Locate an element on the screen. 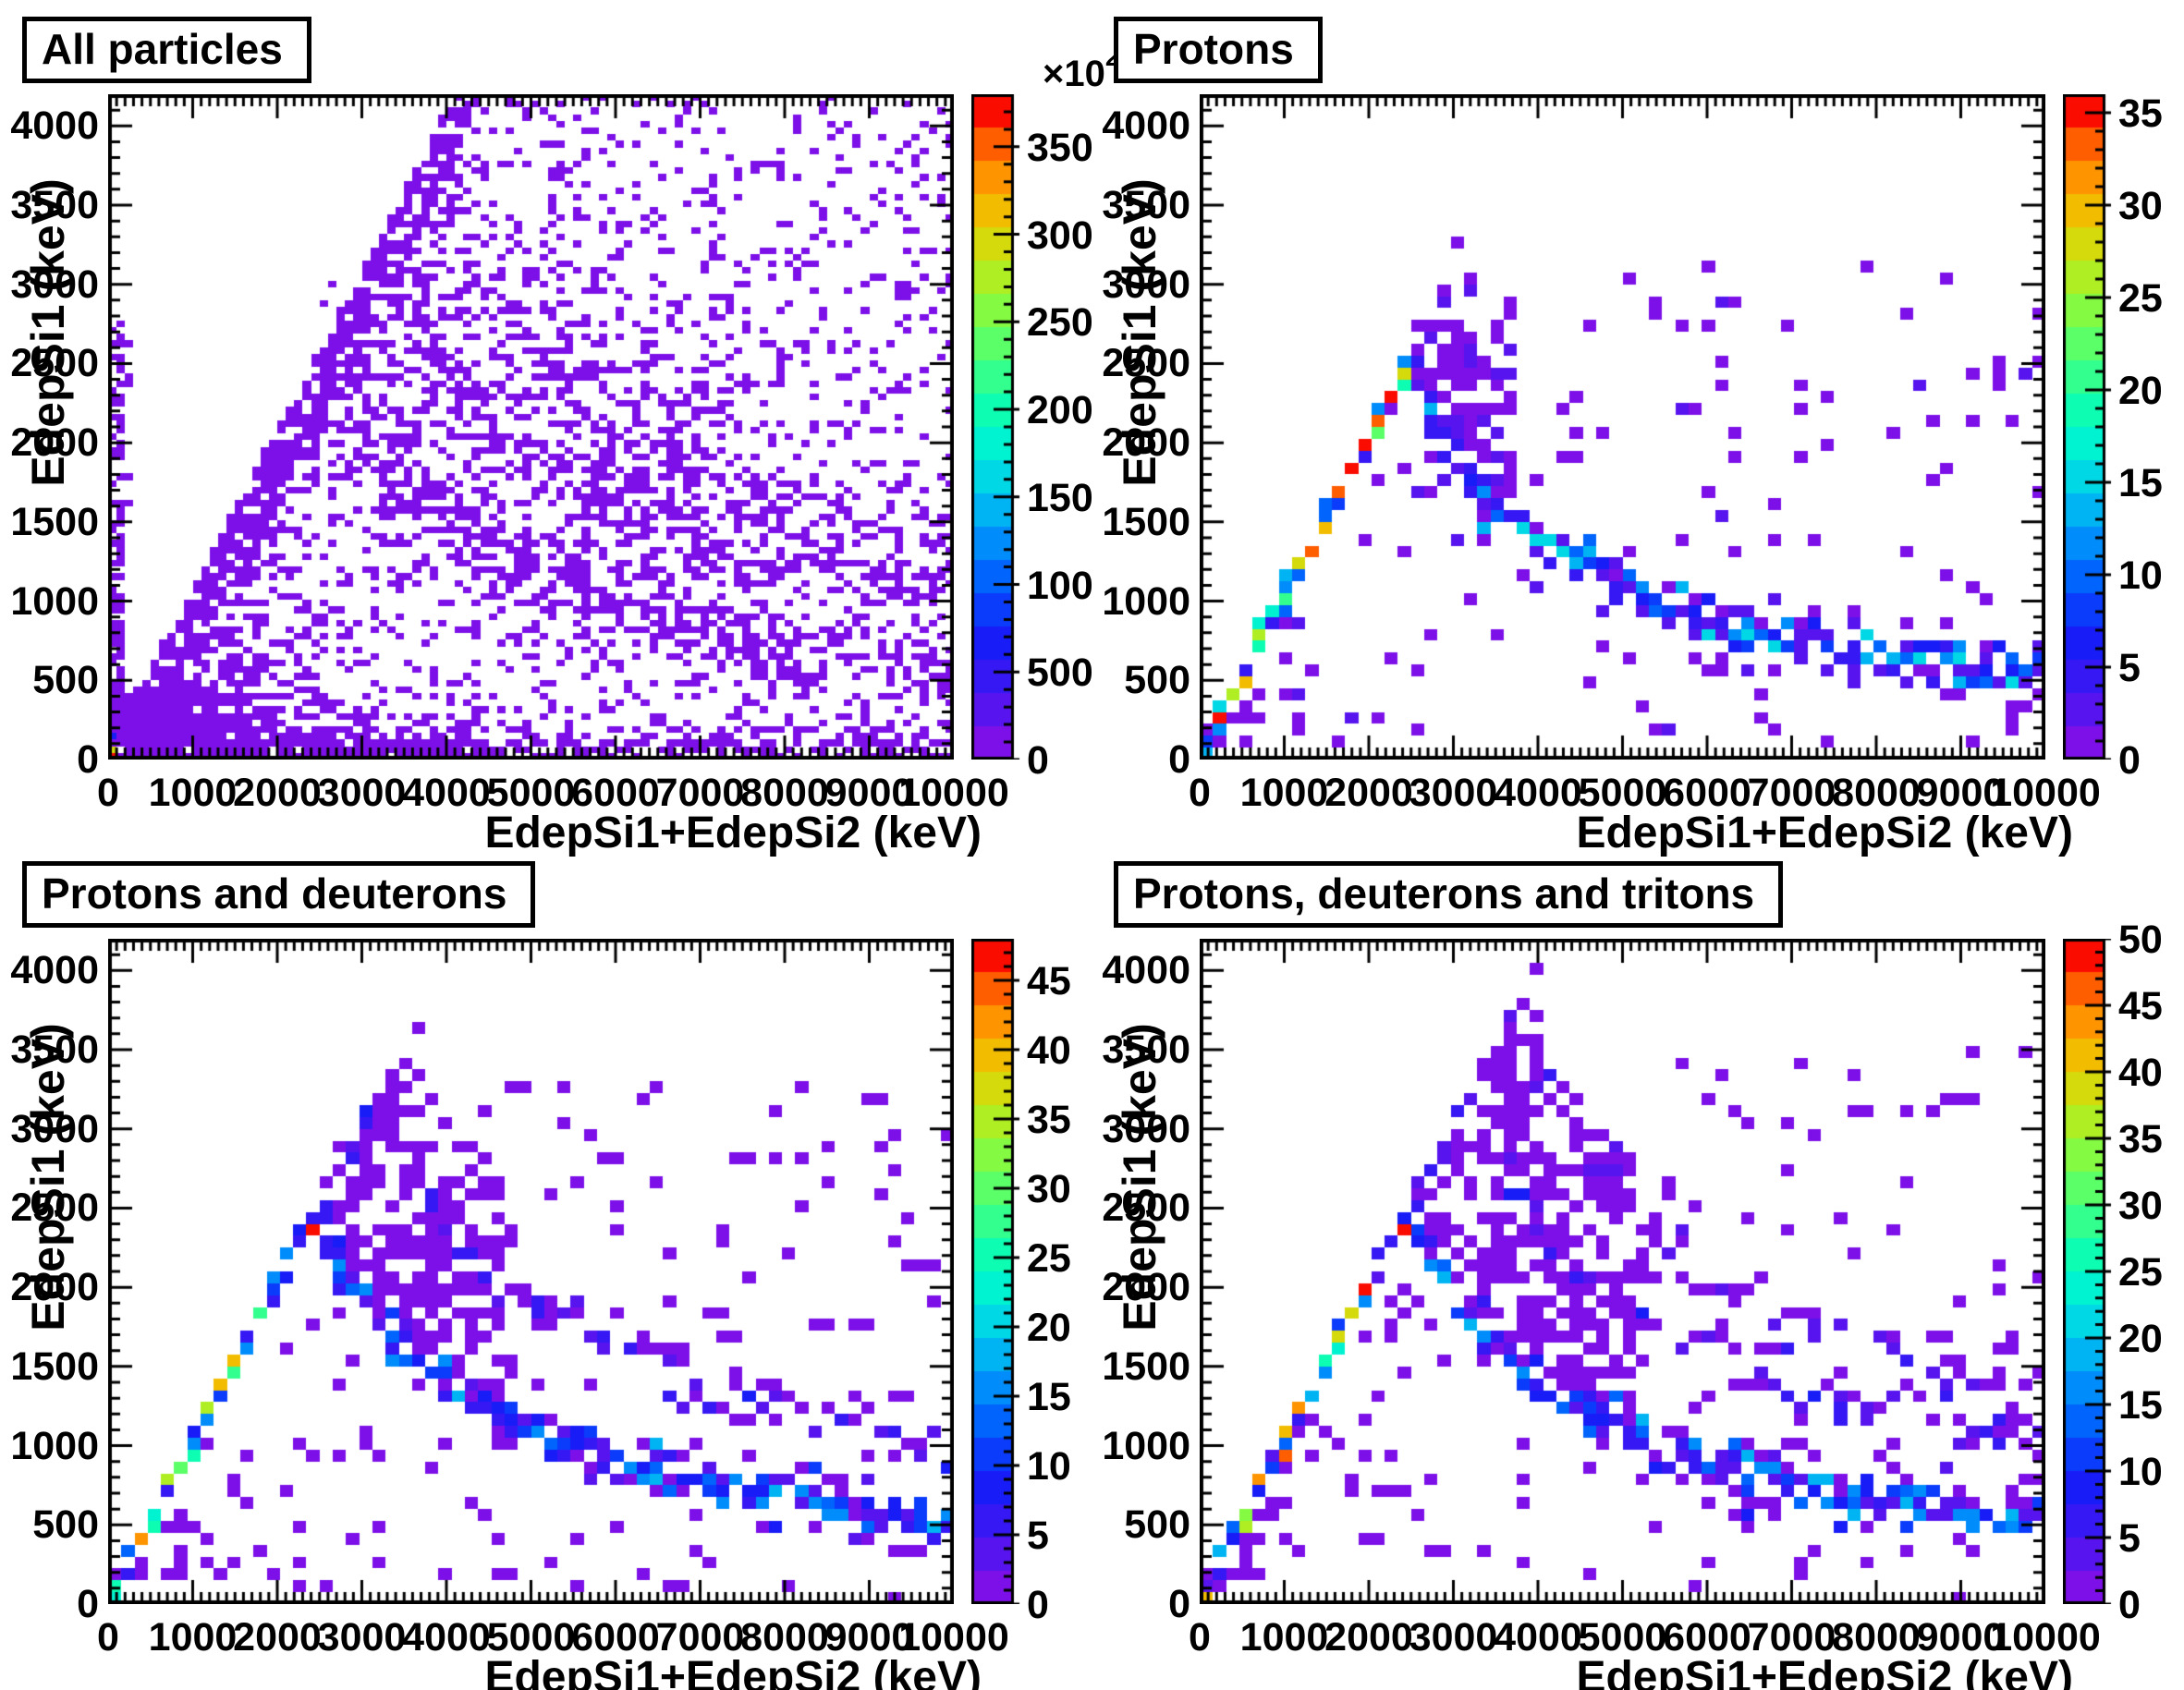 The image size is (2184, 1690). panel-title: Protons and deuterons is located at coordinates (274, 893).